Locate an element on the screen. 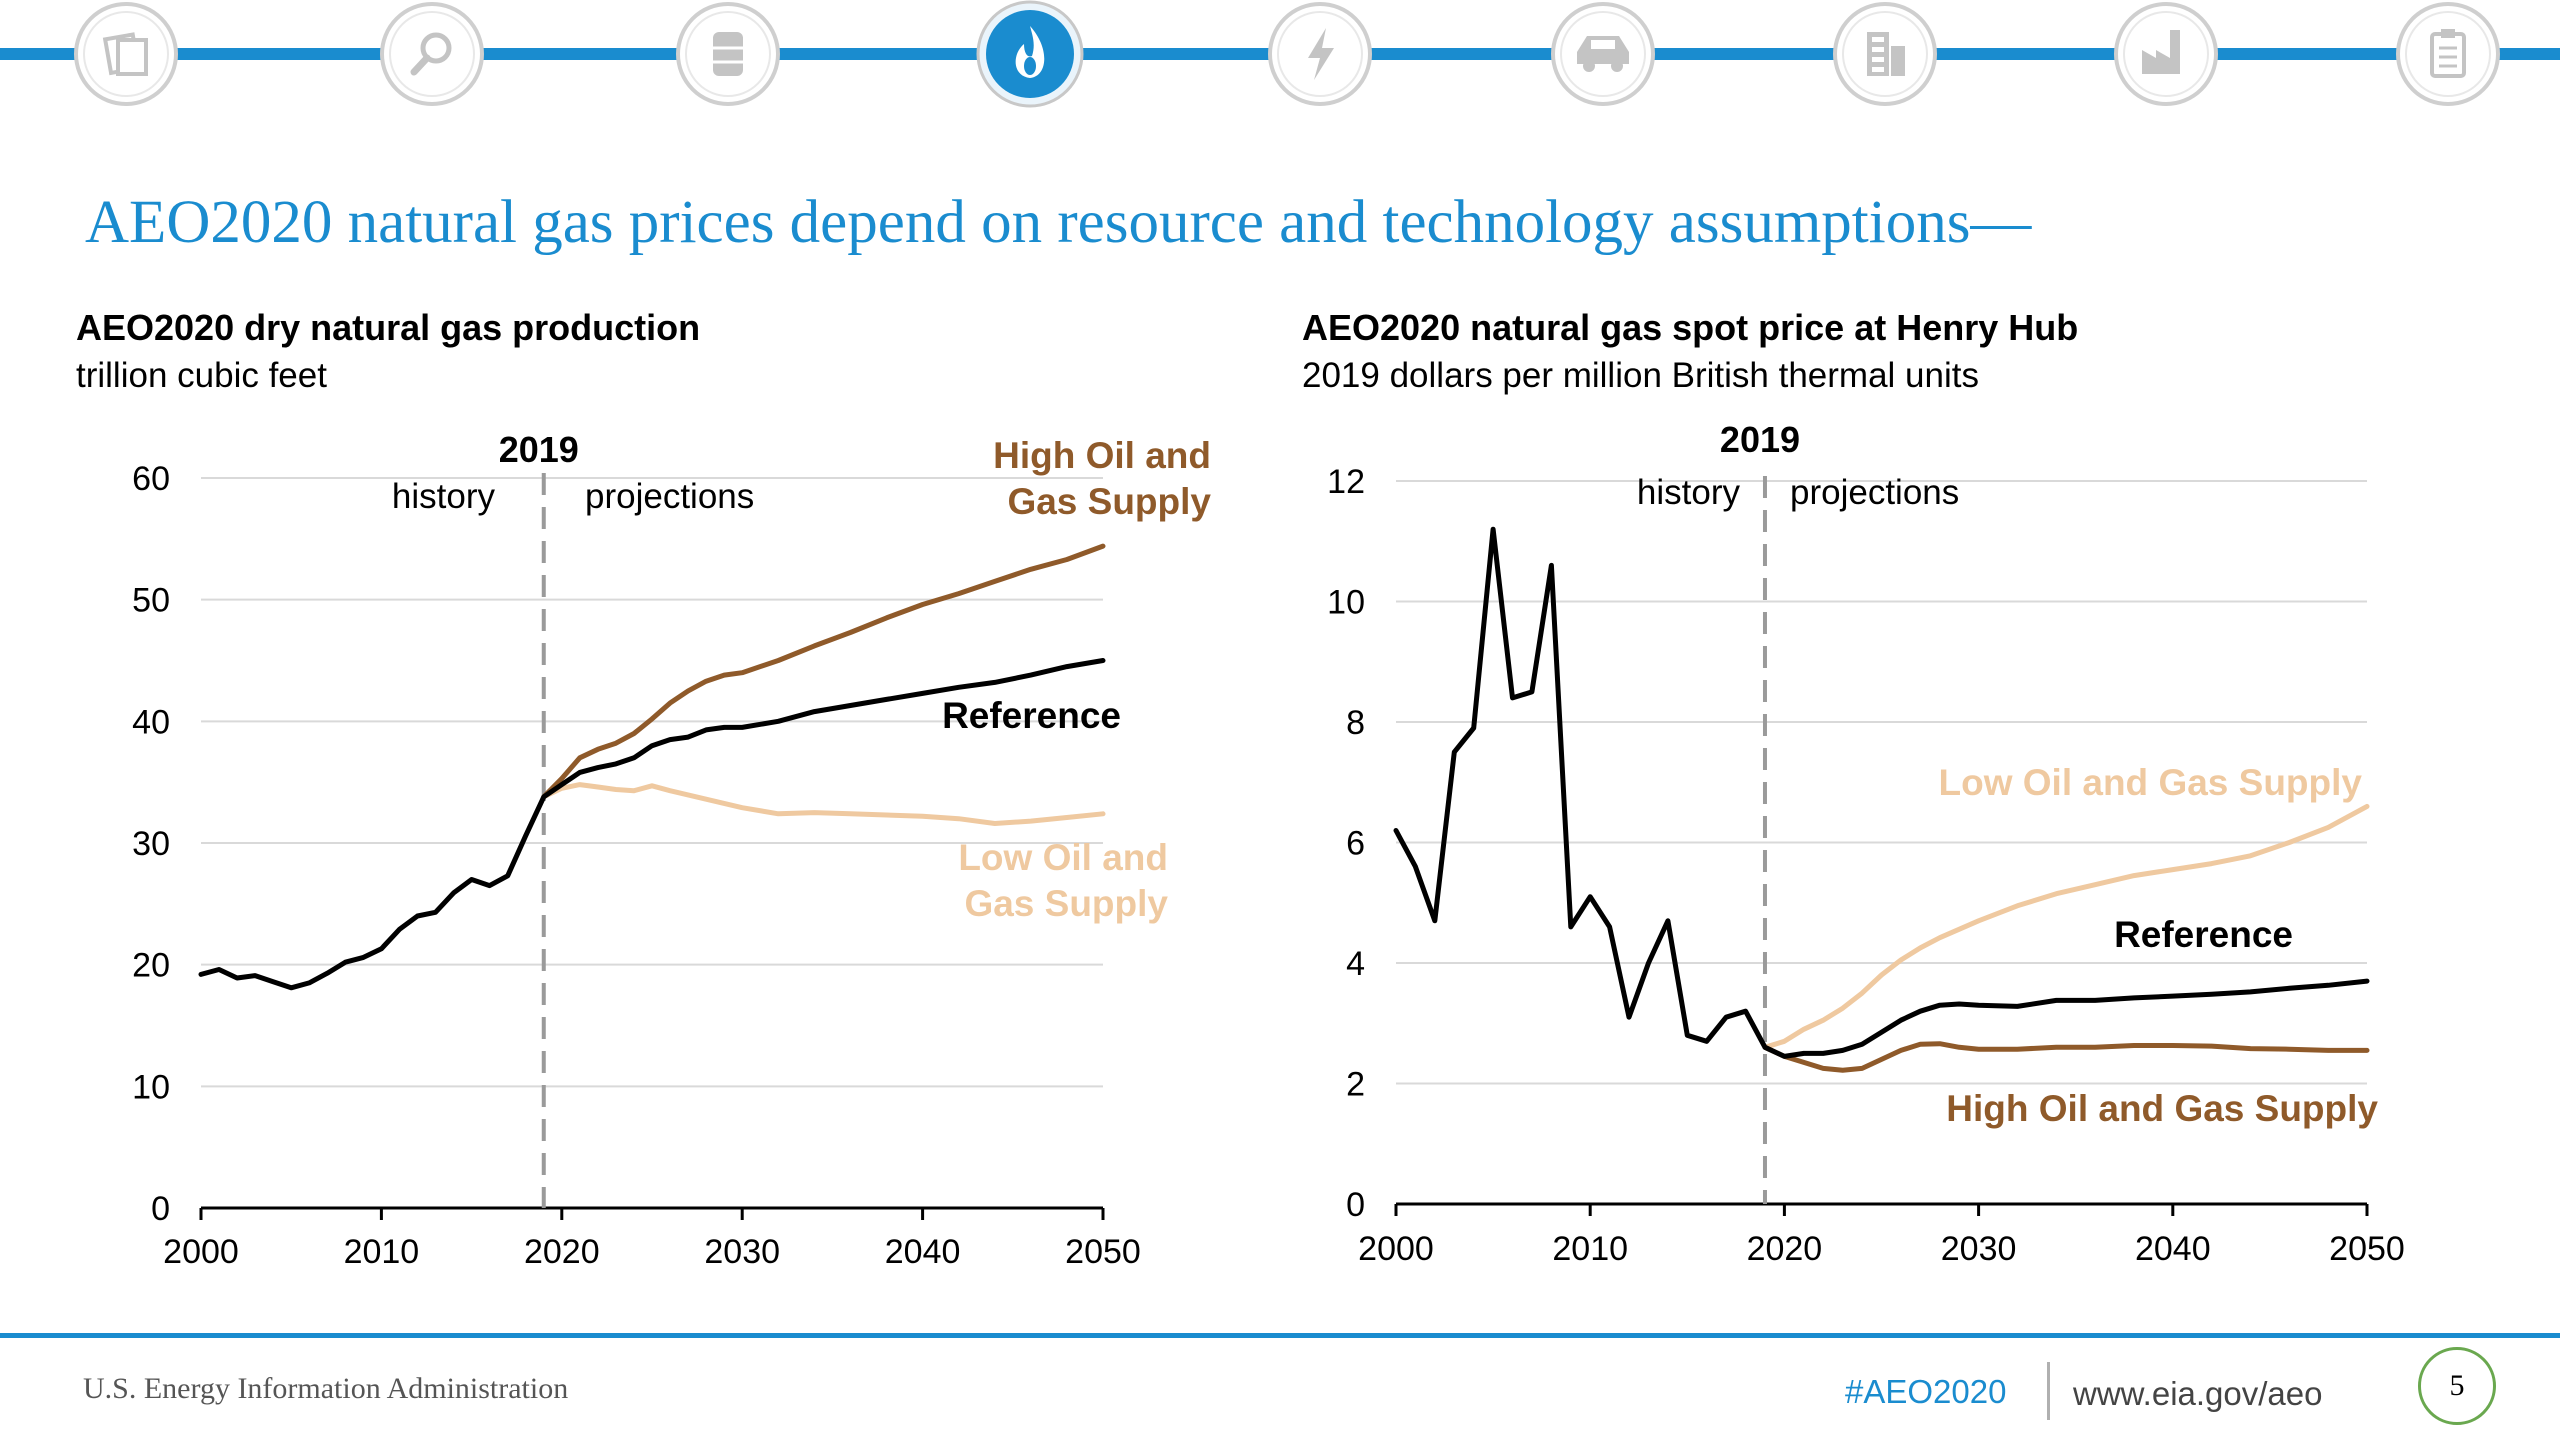  production-y-tick-label: 20 is located at coordinates (151, 966).